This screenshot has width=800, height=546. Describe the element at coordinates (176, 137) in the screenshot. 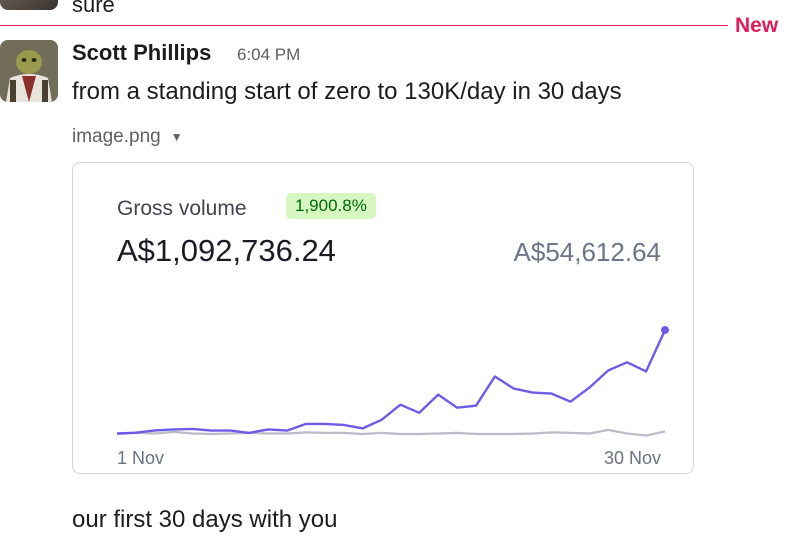

I see `chevron-down-icon: ▼` at that location.